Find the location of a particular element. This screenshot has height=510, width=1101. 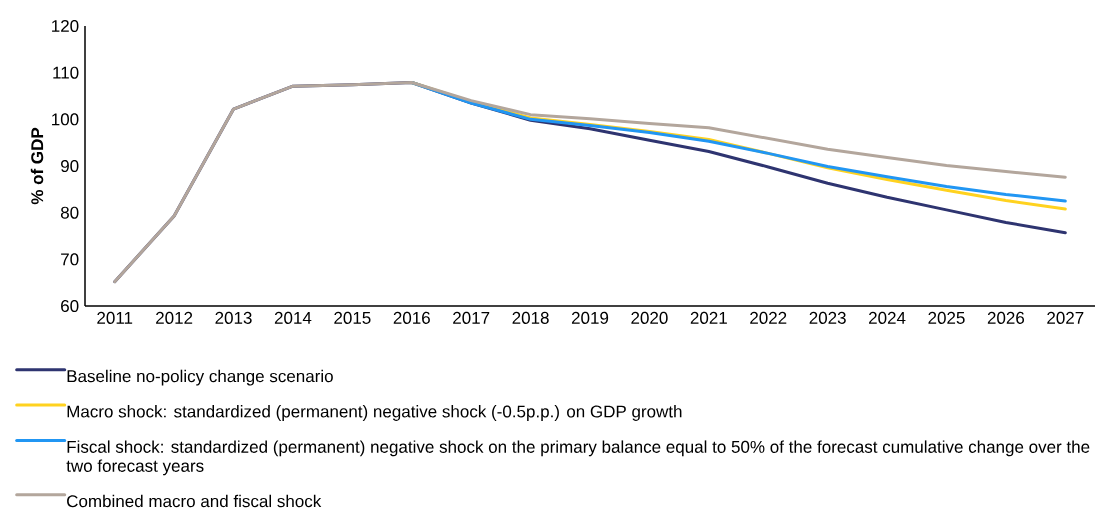

legend-label: Fiscal shock: standardized (permanent) negative shock on the primary balance equal to 50% of the forecast cumulative change over the two forecast years is located at coordinates (578, 458).